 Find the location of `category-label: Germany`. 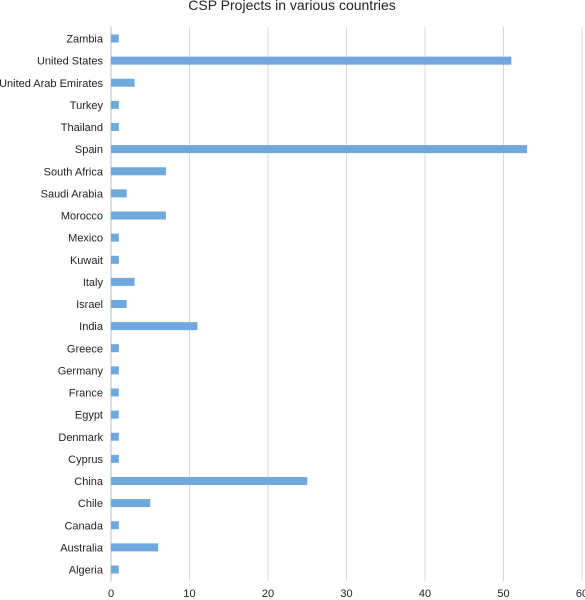

category-label: Germany is located at coordinates (81, 371).